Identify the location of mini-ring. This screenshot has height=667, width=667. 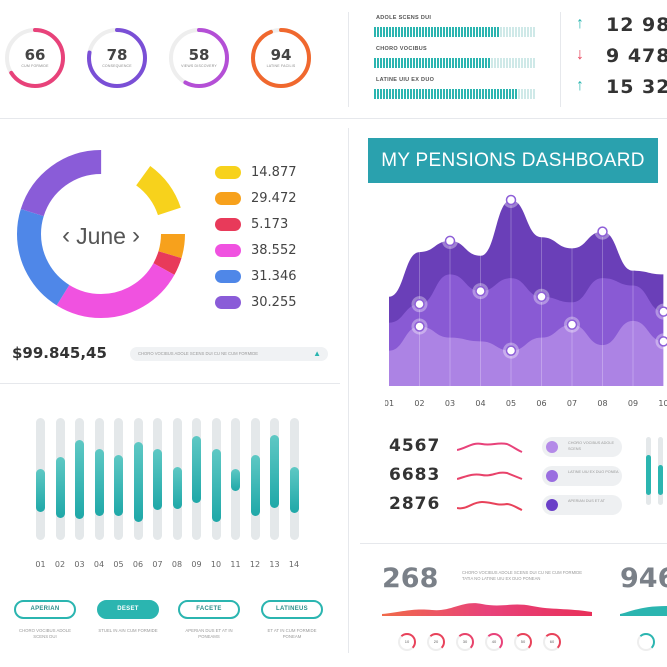
(646, 642).